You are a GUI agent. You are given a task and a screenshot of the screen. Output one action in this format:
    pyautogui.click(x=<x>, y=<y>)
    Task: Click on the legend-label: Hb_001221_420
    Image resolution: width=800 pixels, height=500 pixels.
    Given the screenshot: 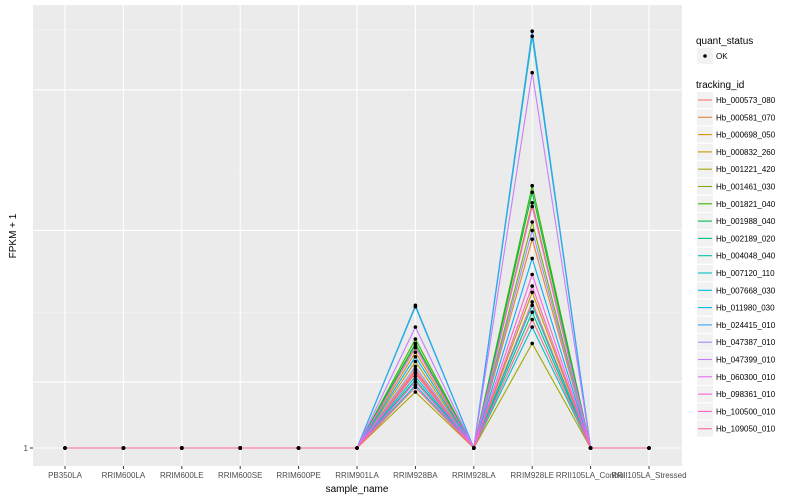 What is the action you would take?
    pyautogui.click(x=746, y=169)
    